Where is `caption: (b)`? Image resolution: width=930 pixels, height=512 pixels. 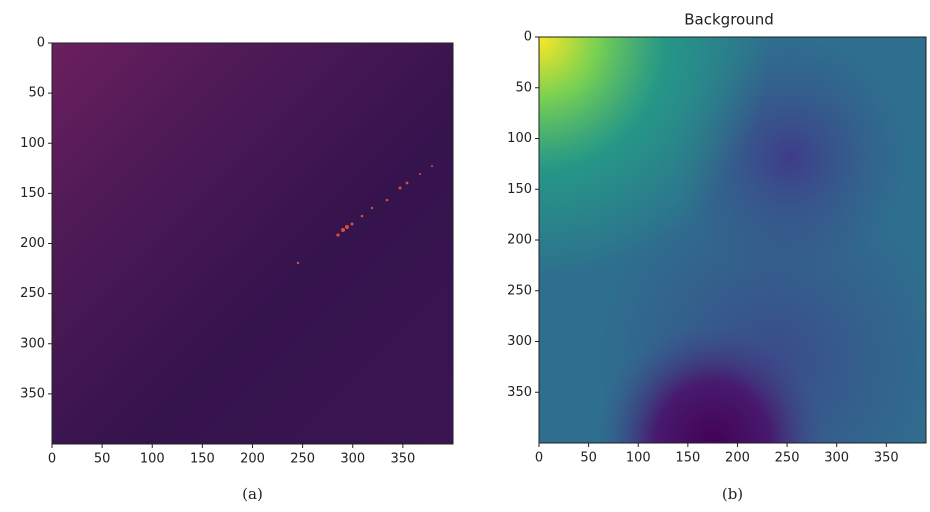
caption: (b) is located at coordinates (732, 494).